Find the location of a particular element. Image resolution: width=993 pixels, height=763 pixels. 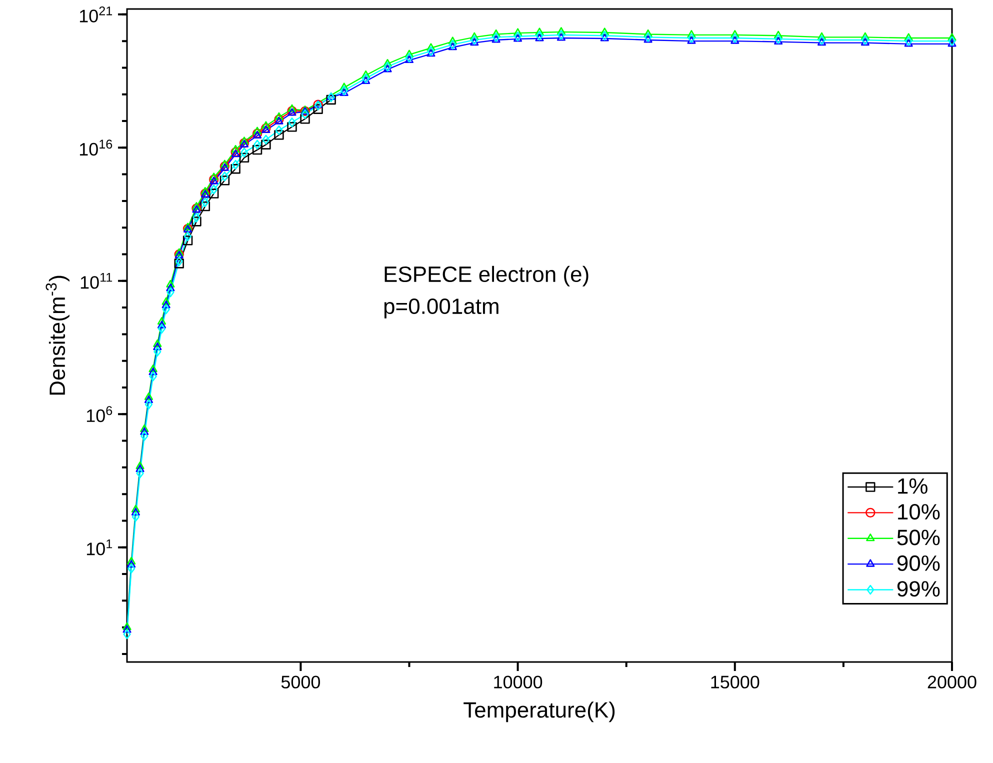

x-tick-label: 15000 is located at coordinates (735, 682).